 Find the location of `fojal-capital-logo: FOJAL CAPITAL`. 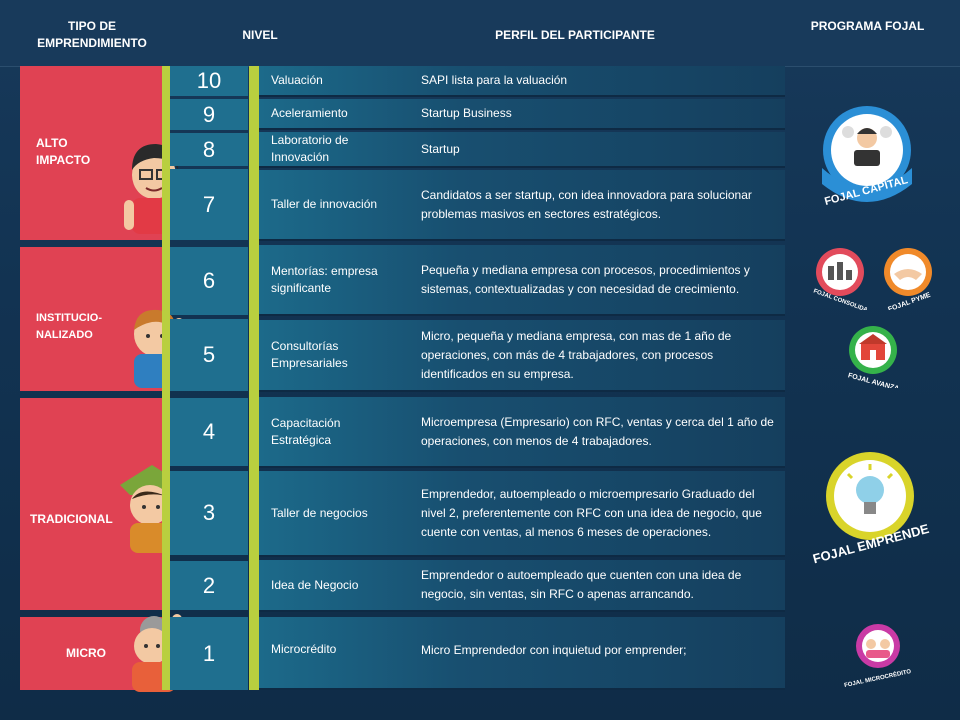

fojal-capital-logo: FOJAL CAPITAL is located at coordinates (867, 157).